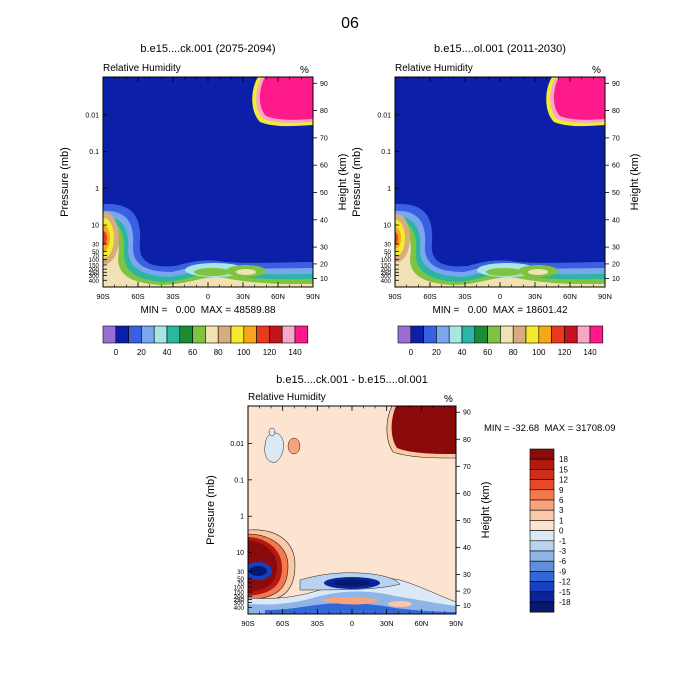 This screenshot has width=700, height=700. What do you see at coordinates (605, 296) in the screenshot?
I see `x-tick-label: 90N` at bounding box center [605, 296].